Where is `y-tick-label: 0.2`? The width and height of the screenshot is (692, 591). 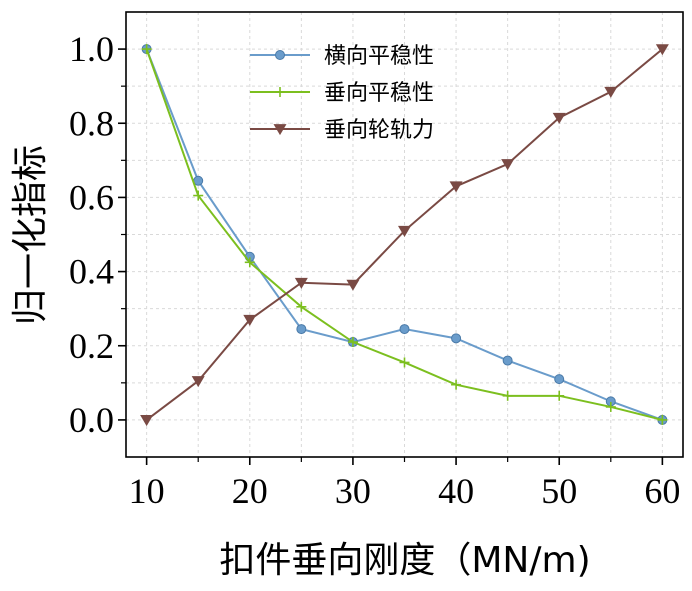 y-tick-label: 0.2 is located at coordinates (91, 346).